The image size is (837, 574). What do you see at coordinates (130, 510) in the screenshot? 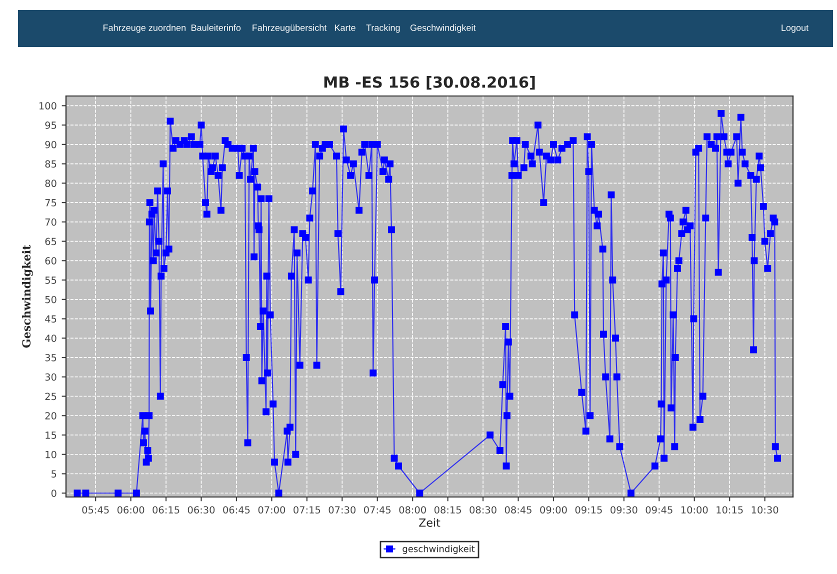
I see `x-tick-label: 06:00` at bounding box center [130, 510].